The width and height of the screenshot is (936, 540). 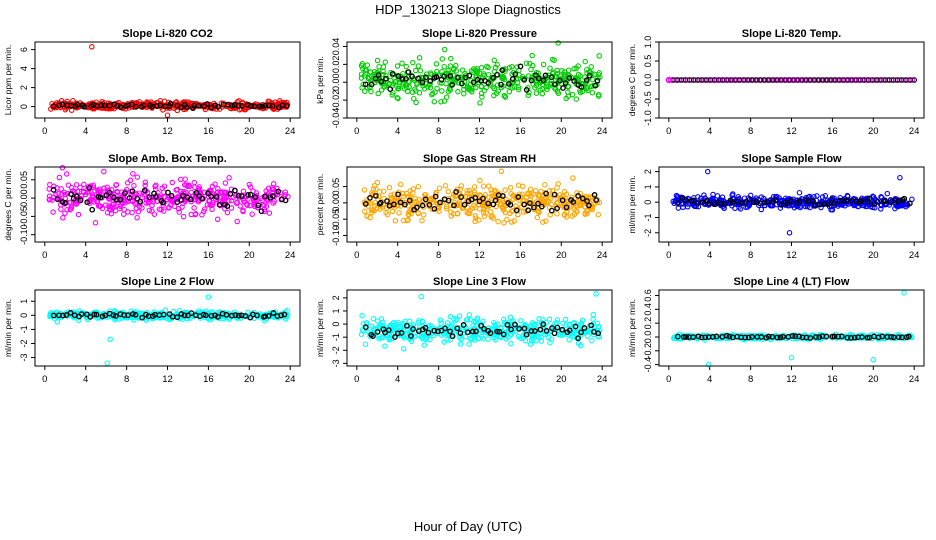 I want to click on y-tick-label: -0.10, so click(x=336, y=235).